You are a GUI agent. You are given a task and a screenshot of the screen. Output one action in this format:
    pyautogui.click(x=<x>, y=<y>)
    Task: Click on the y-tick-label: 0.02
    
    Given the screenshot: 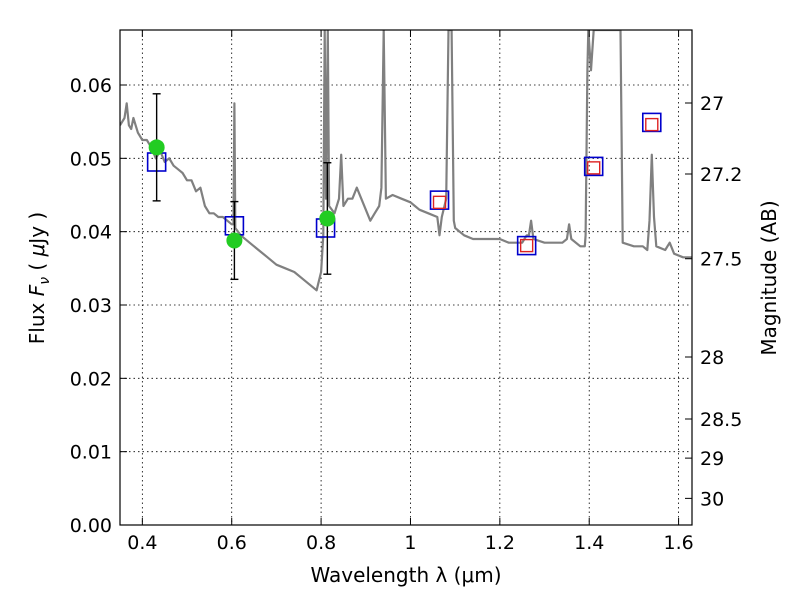 What is the action you would take?
    pyautogui.click(x=91, y=379)
    